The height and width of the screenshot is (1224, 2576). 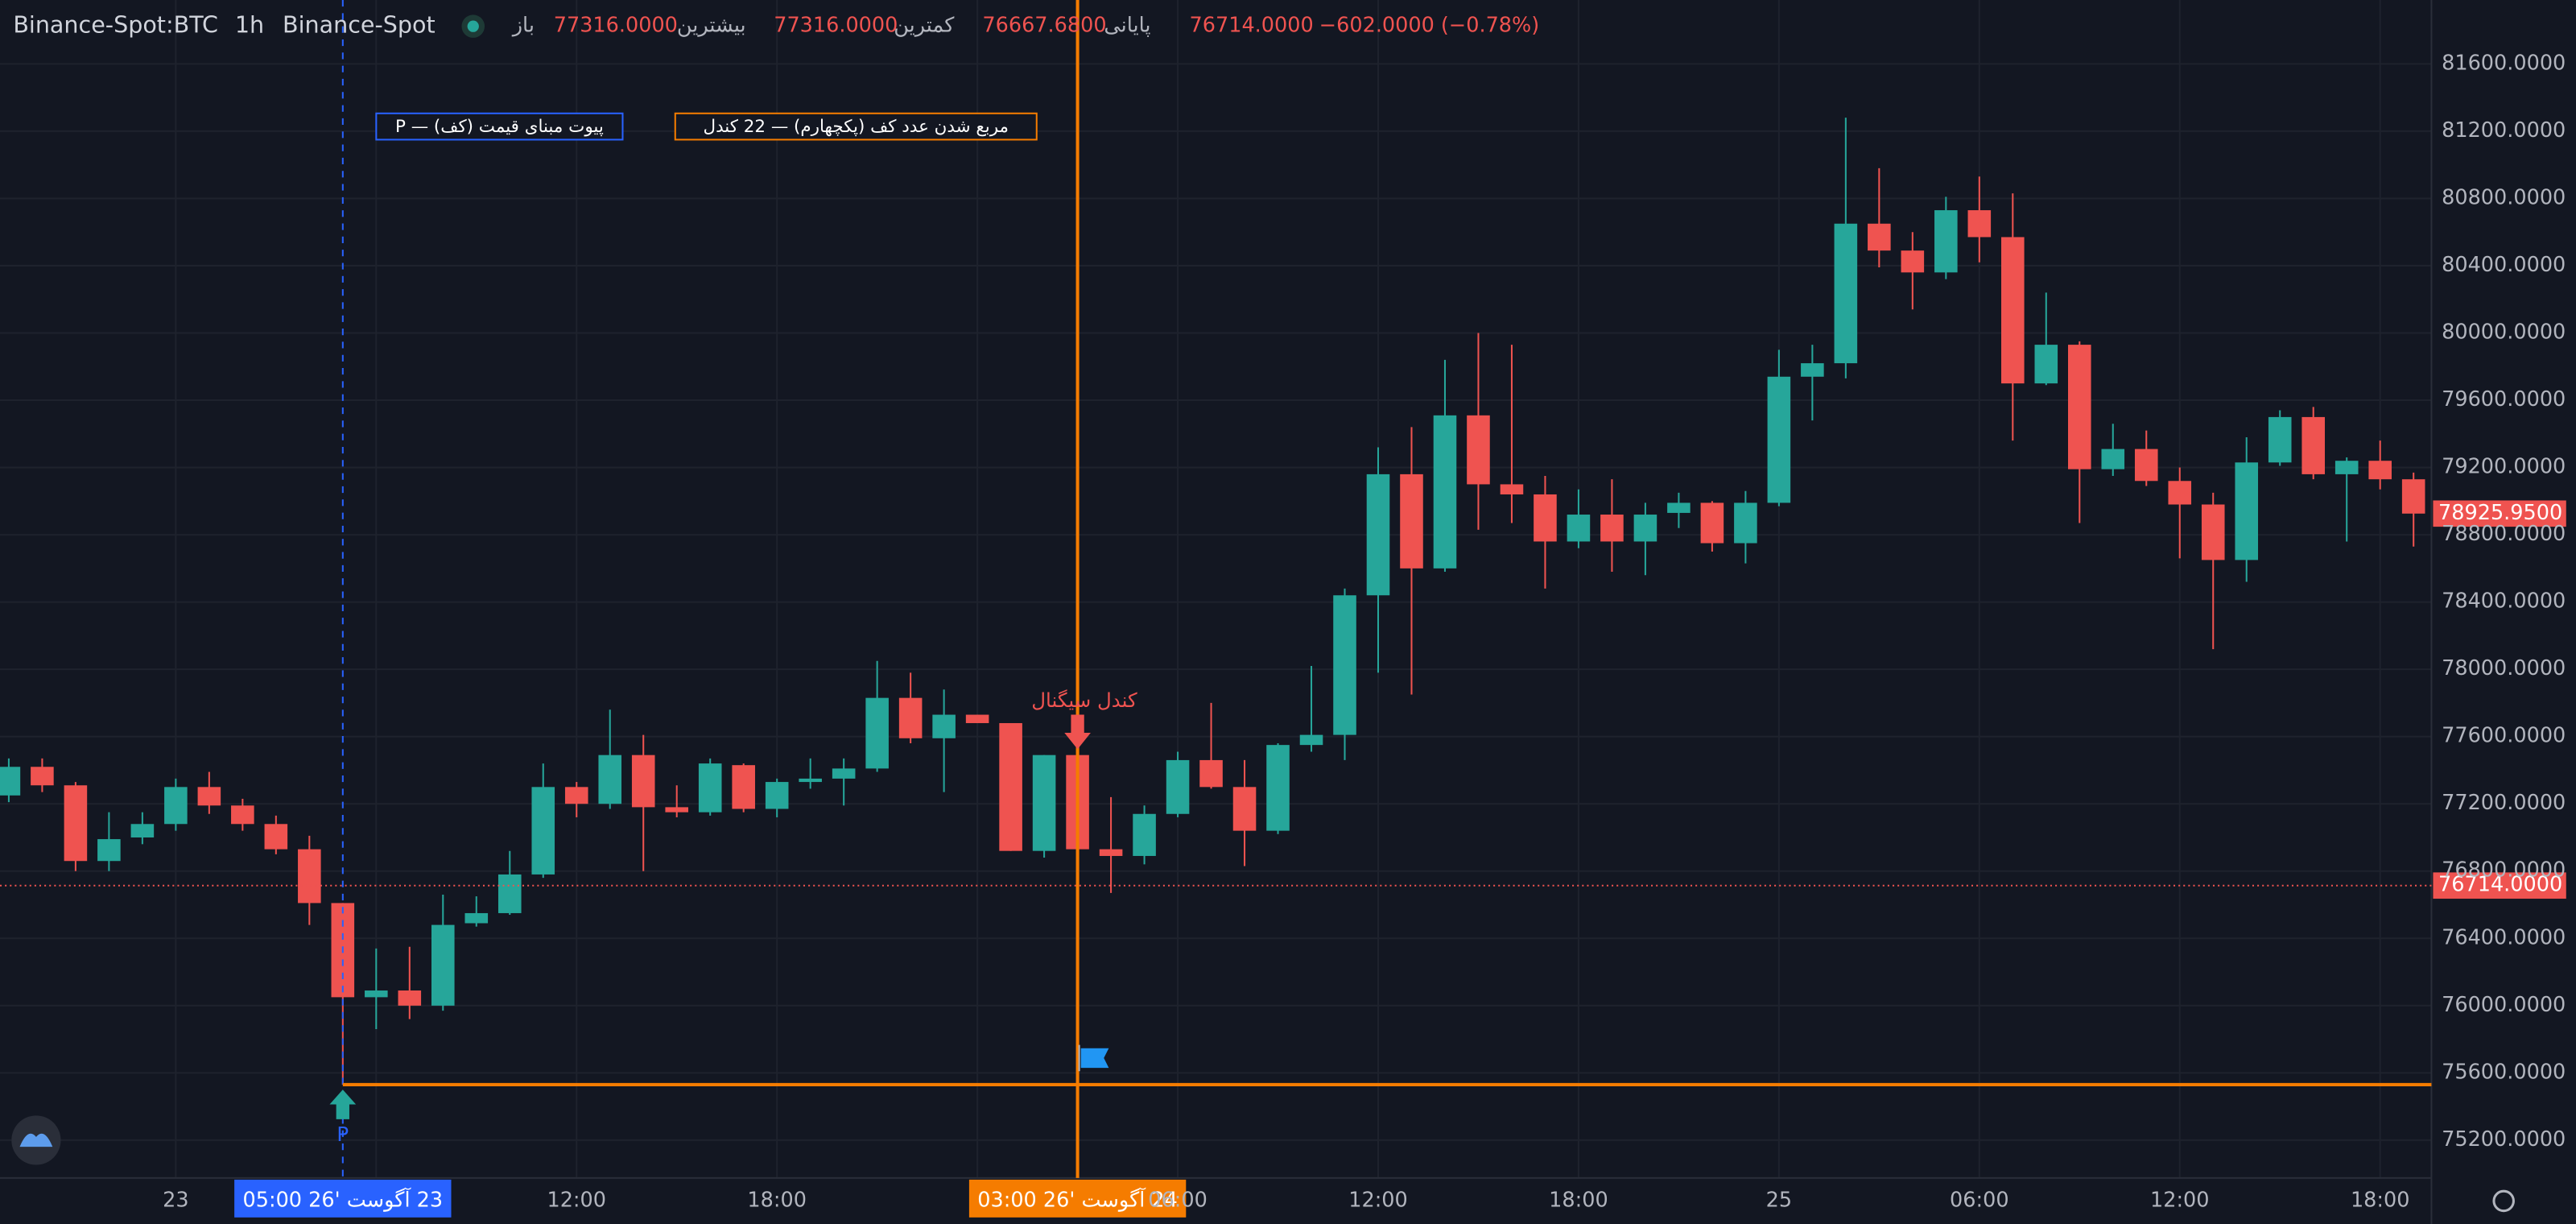 I want to click on count-box, so click(x=856, y=126).